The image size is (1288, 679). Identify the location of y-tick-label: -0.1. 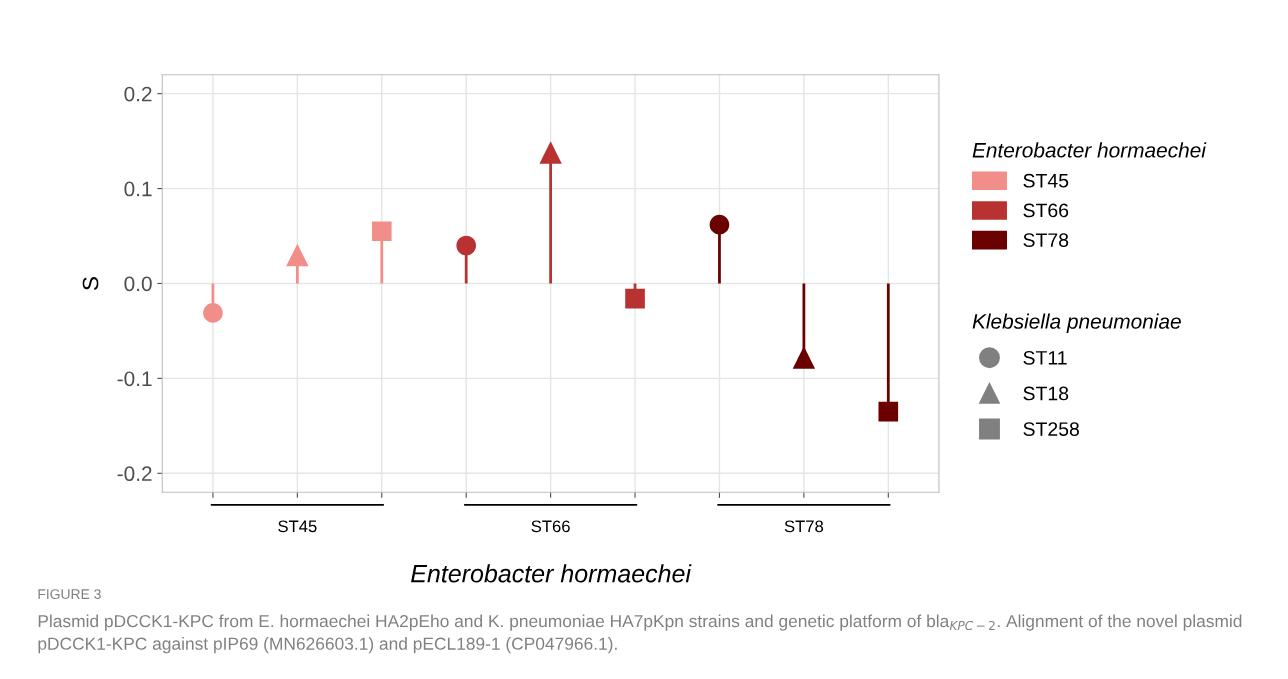
(134, 379).